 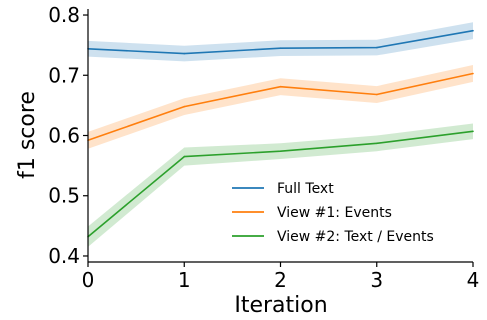 I want to click on x-tick-label: 4, so click(x=473, y=280).